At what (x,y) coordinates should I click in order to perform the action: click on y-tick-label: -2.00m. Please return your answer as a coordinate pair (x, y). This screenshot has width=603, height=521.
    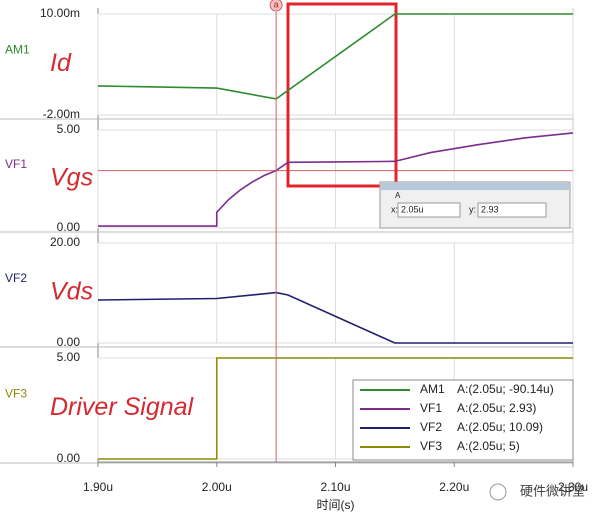
    Looking at the image, I should click on (61, 114).